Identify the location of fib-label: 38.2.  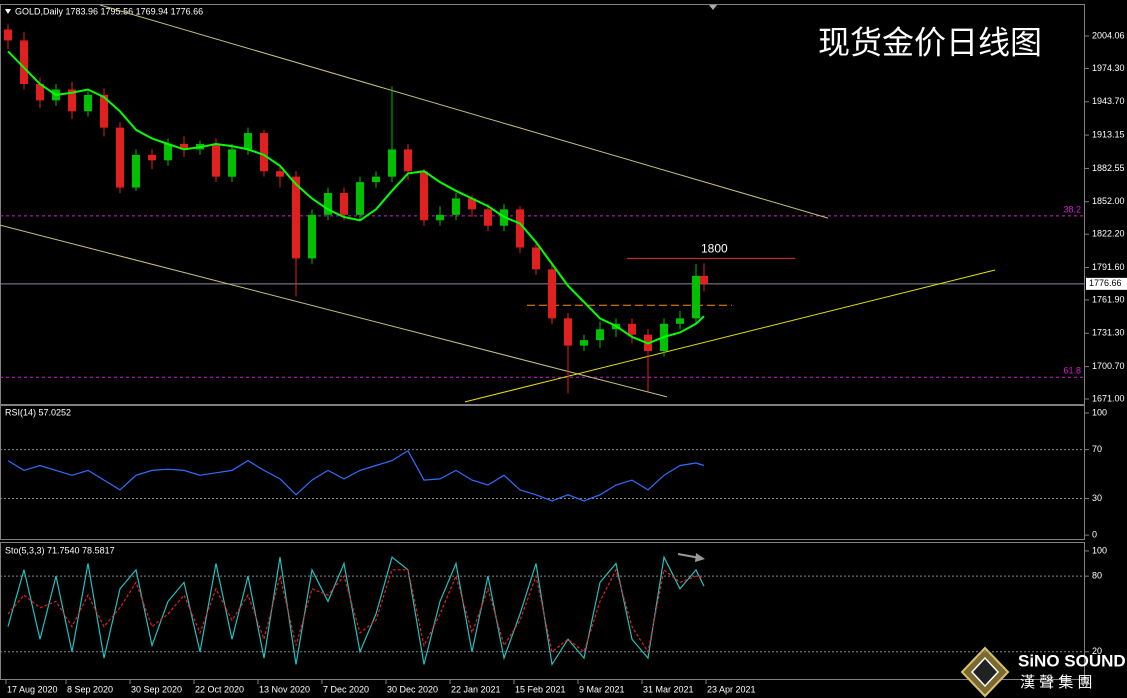
(1072, 209).